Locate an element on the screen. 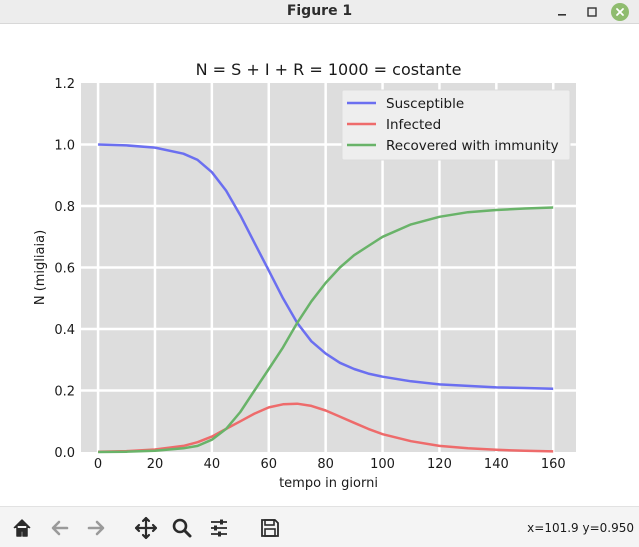 The image size is (639, 547). forward-arrow-icon is located at coordinates (96, 528).